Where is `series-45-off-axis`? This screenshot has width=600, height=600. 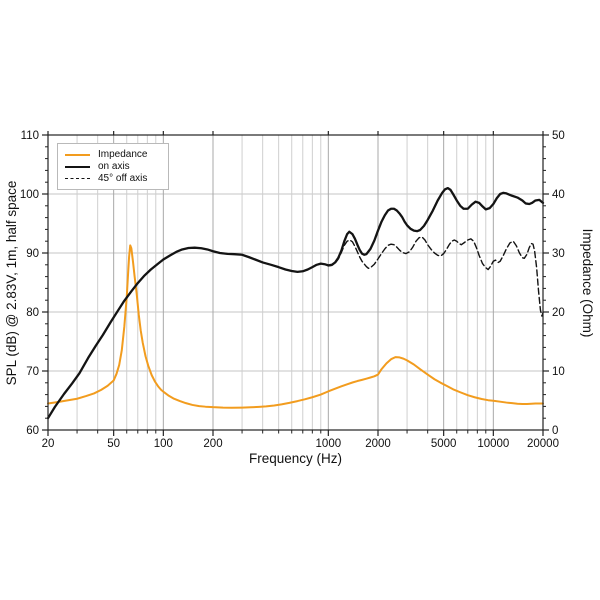
series-45-off-axis is located at coordinates (435, 276).